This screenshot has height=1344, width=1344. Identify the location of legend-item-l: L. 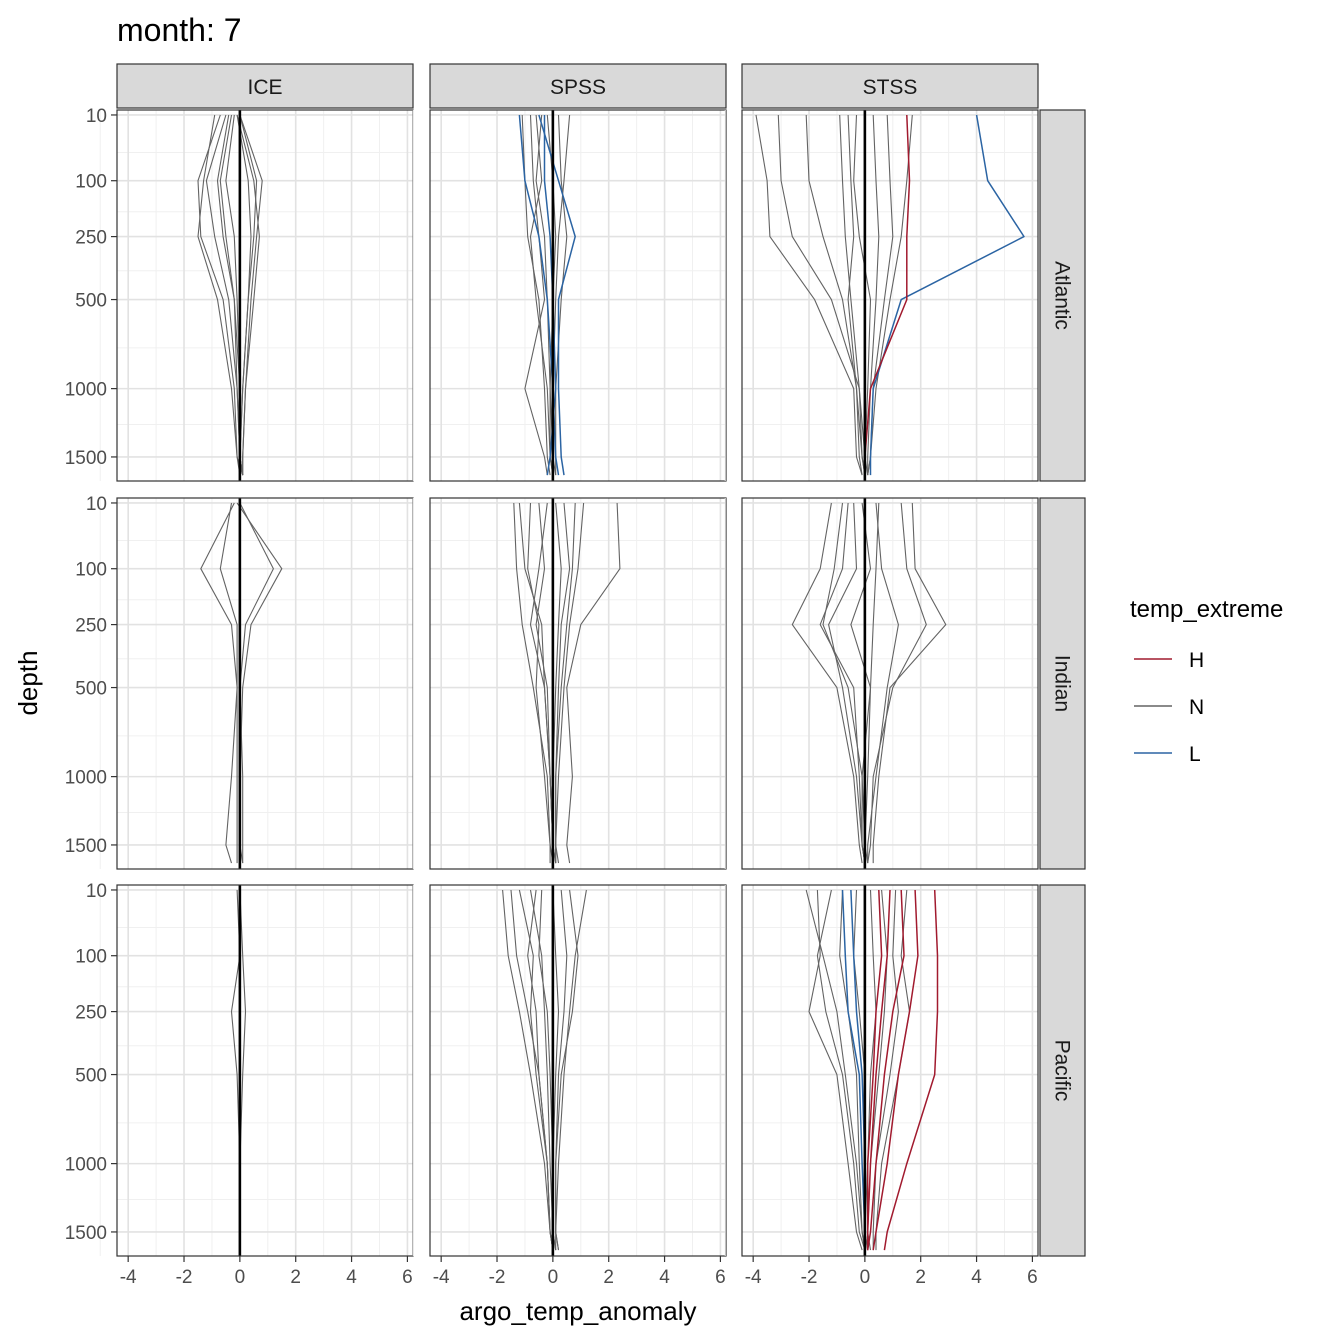
(1167, 754).